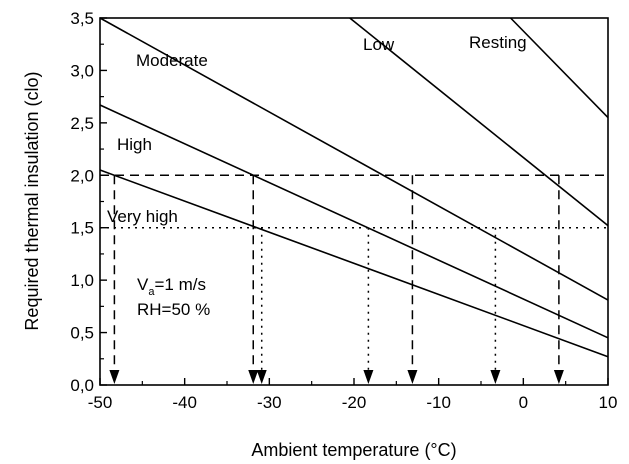 This screenshot has width=629, height=464. What do you see at coordinates (269, 402) in the screenshot?
I see `x-tick-label: -30` at bounding box center [269, 402].